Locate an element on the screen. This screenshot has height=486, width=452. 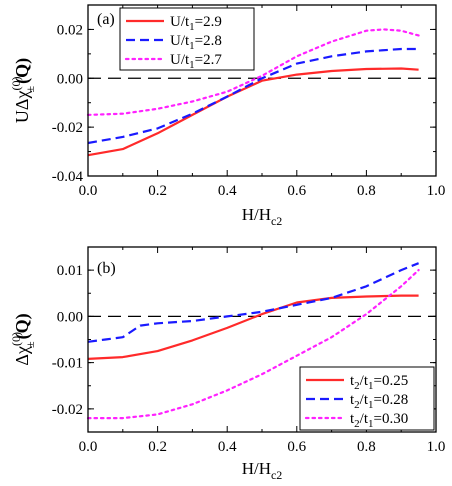
legend-entry-label: t2/t1=0.28 is located at coordinates (379, 401).